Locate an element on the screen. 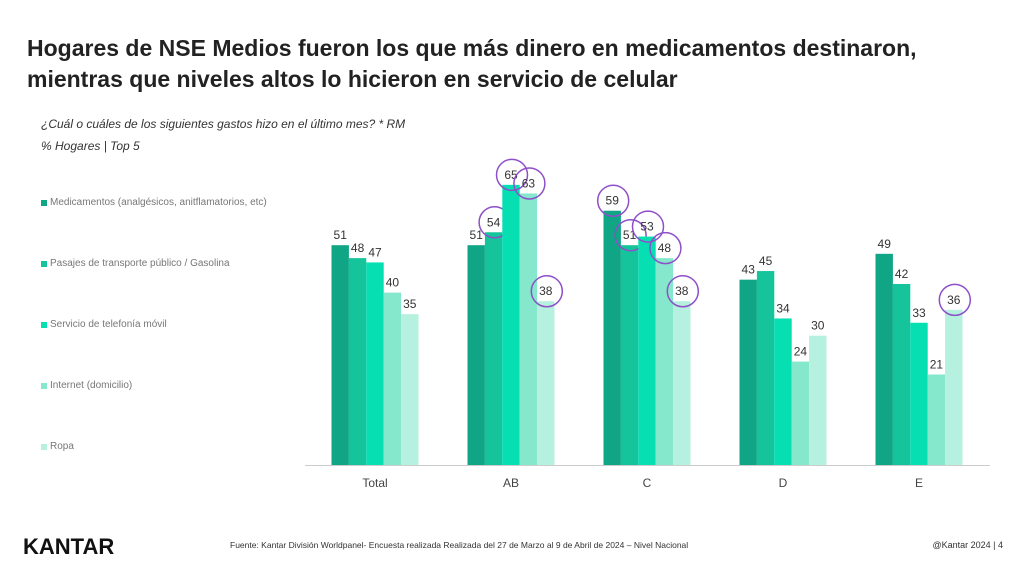 The image size is (1024, 570). page-number: @Kantar 2024 | 4 is located at coordinates (967, 545).